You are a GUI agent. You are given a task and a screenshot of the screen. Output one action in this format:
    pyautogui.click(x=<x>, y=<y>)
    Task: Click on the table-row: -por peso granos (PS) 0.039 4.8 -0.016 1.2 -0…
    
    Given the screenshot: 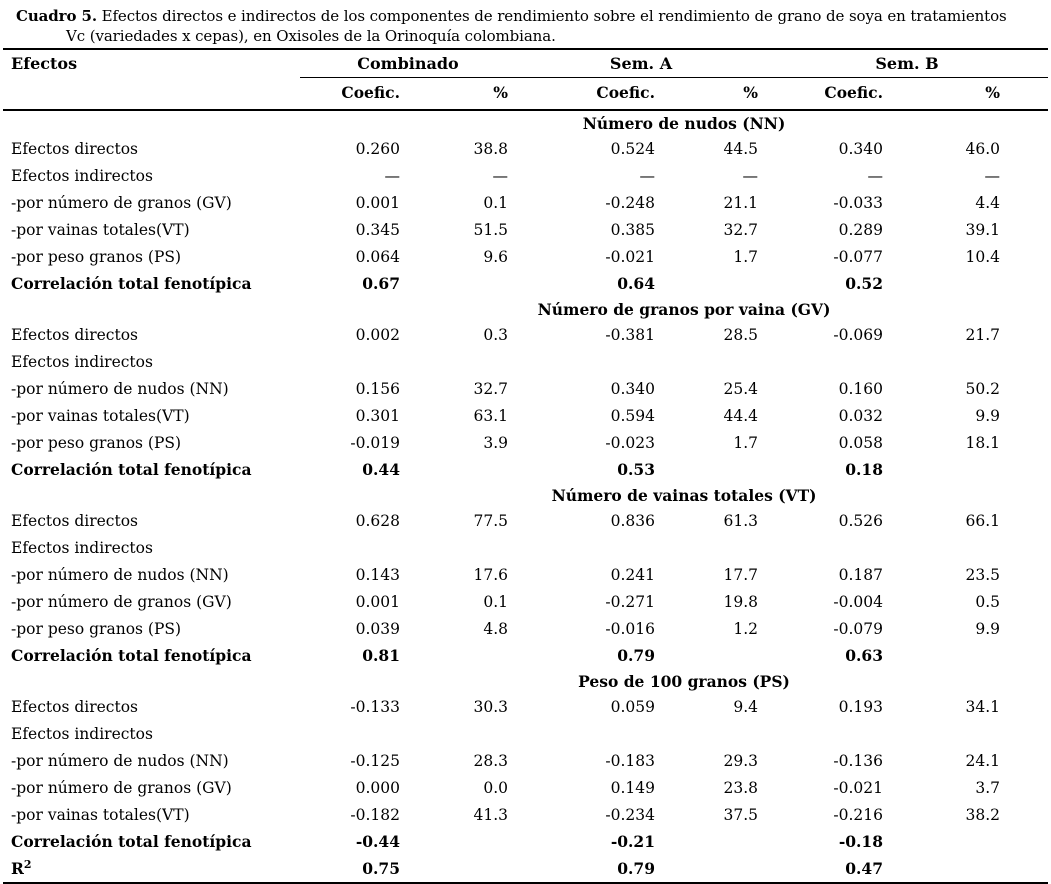 What is the action you would take?
    pyautogui.click(x=525, y=628)
    